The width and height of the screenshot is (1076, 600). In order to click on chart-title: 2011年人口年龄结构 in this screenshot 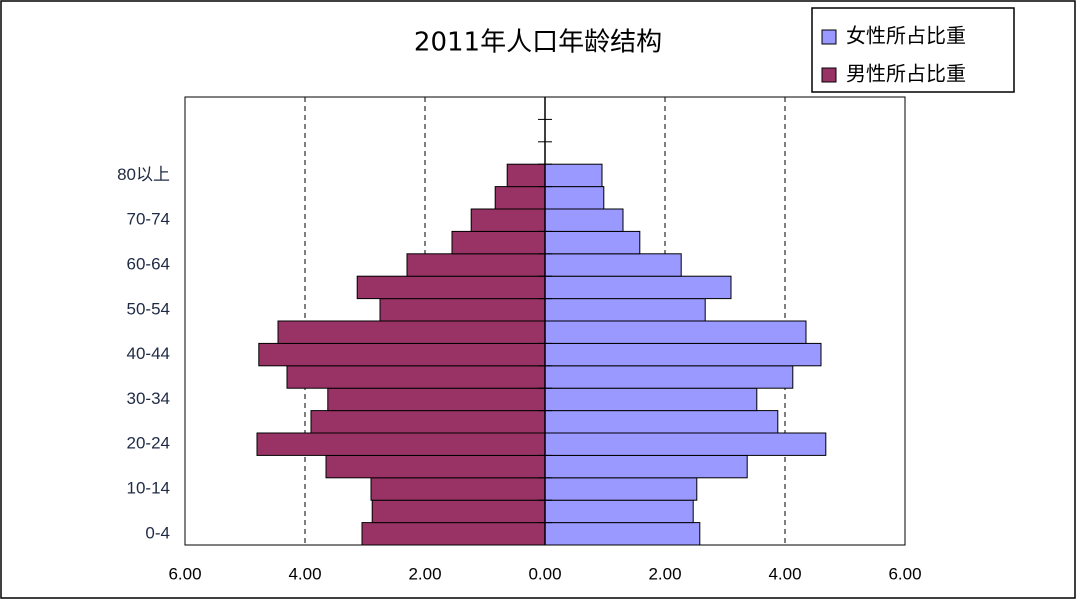, I will do `click(538, 43)`.